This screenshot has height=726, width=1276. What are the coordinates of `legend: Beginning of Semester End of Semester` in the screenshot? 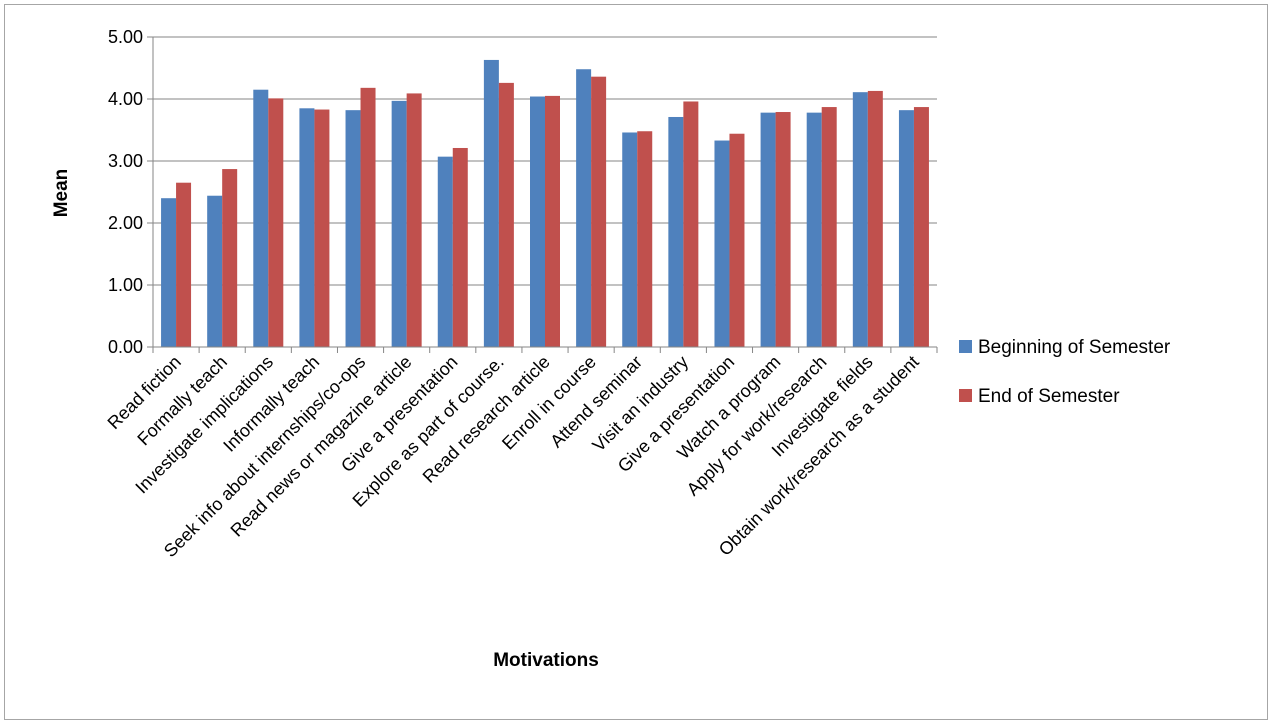 It's located at (1065, 372).